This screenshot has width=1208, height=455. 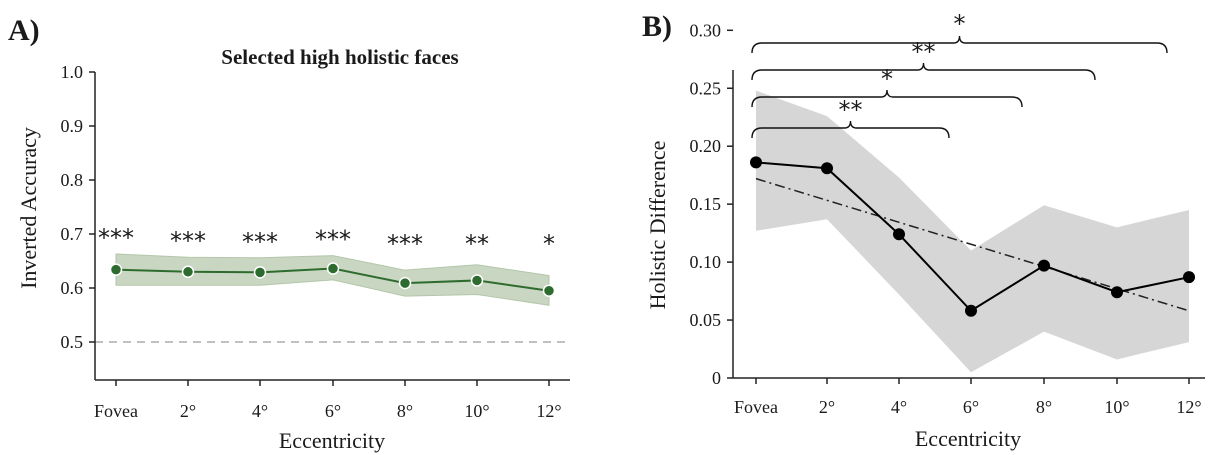 What do you see at coordinates (756, 407) in the screenshot?
I see `panel-b-x-tick-label: Fovea` at bounding box center [756, 407].